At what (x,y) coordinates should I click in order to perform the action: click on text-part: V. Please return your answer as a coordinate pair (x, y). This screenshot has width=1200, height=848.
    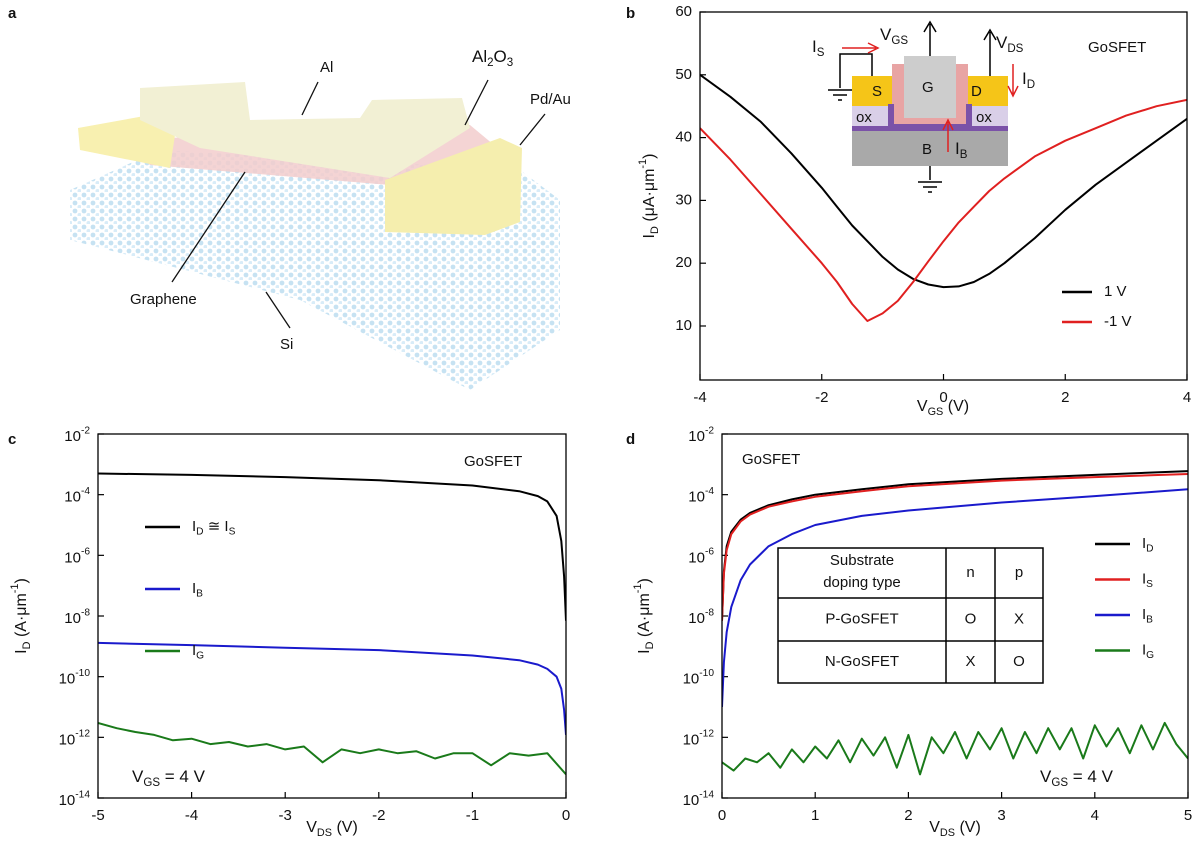
    Looking at the image, I should click on (886, 34).